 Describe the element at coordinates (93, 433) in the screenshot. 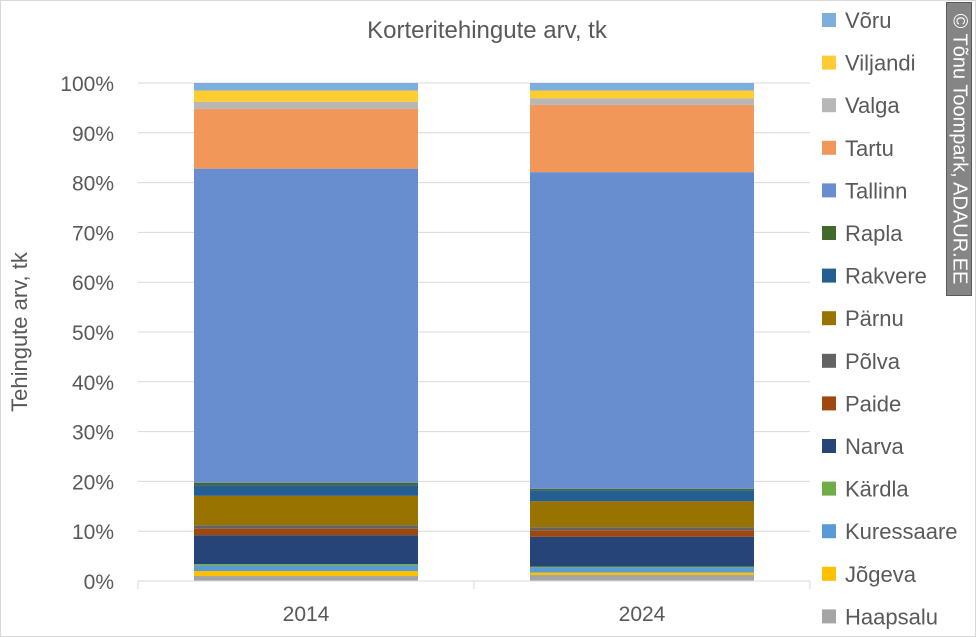

I see `y-tick-label: 30%` at that location.